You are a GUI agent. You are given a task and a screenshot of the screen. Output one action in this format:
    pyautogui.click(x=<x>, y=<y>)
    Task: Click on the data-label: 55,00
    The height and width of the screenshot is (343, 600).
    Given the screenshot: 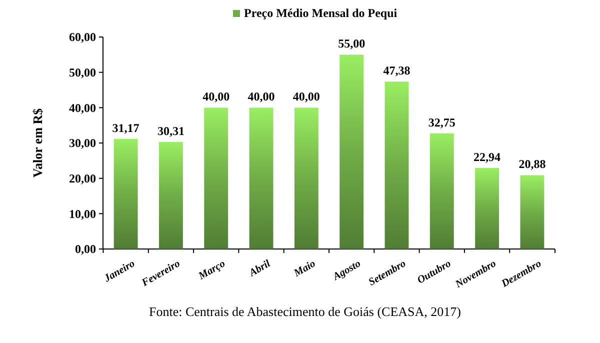 What is the action you would take?
    pyautogui.click(x=352, y=43)
    